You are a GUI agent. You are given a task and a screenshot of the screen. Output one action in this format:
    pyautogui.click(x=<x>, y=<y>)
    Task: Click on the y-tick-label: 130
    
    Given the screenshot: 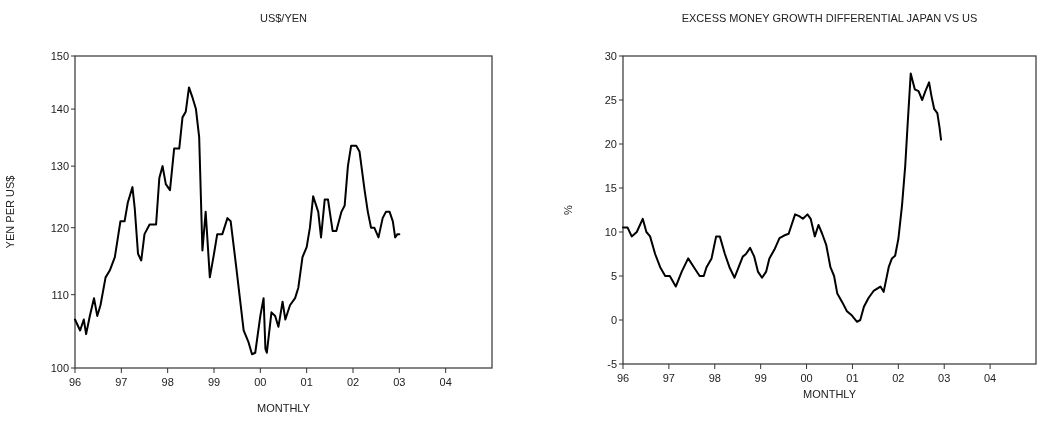 What is the action you would take?
    pyautogui.click(x=59, y=166)
    